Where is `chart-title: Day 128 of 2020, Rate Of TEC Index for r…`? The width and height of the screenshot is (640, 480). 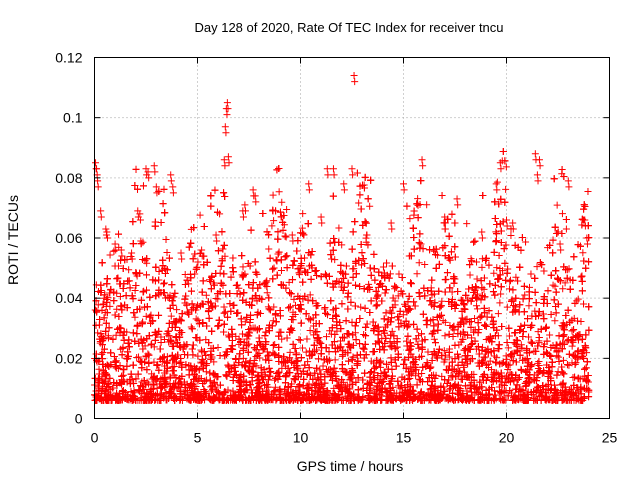 chart-title: Day 128 of 2020, Rate Of TEC Index for r… is located at coordinates (348, 27).